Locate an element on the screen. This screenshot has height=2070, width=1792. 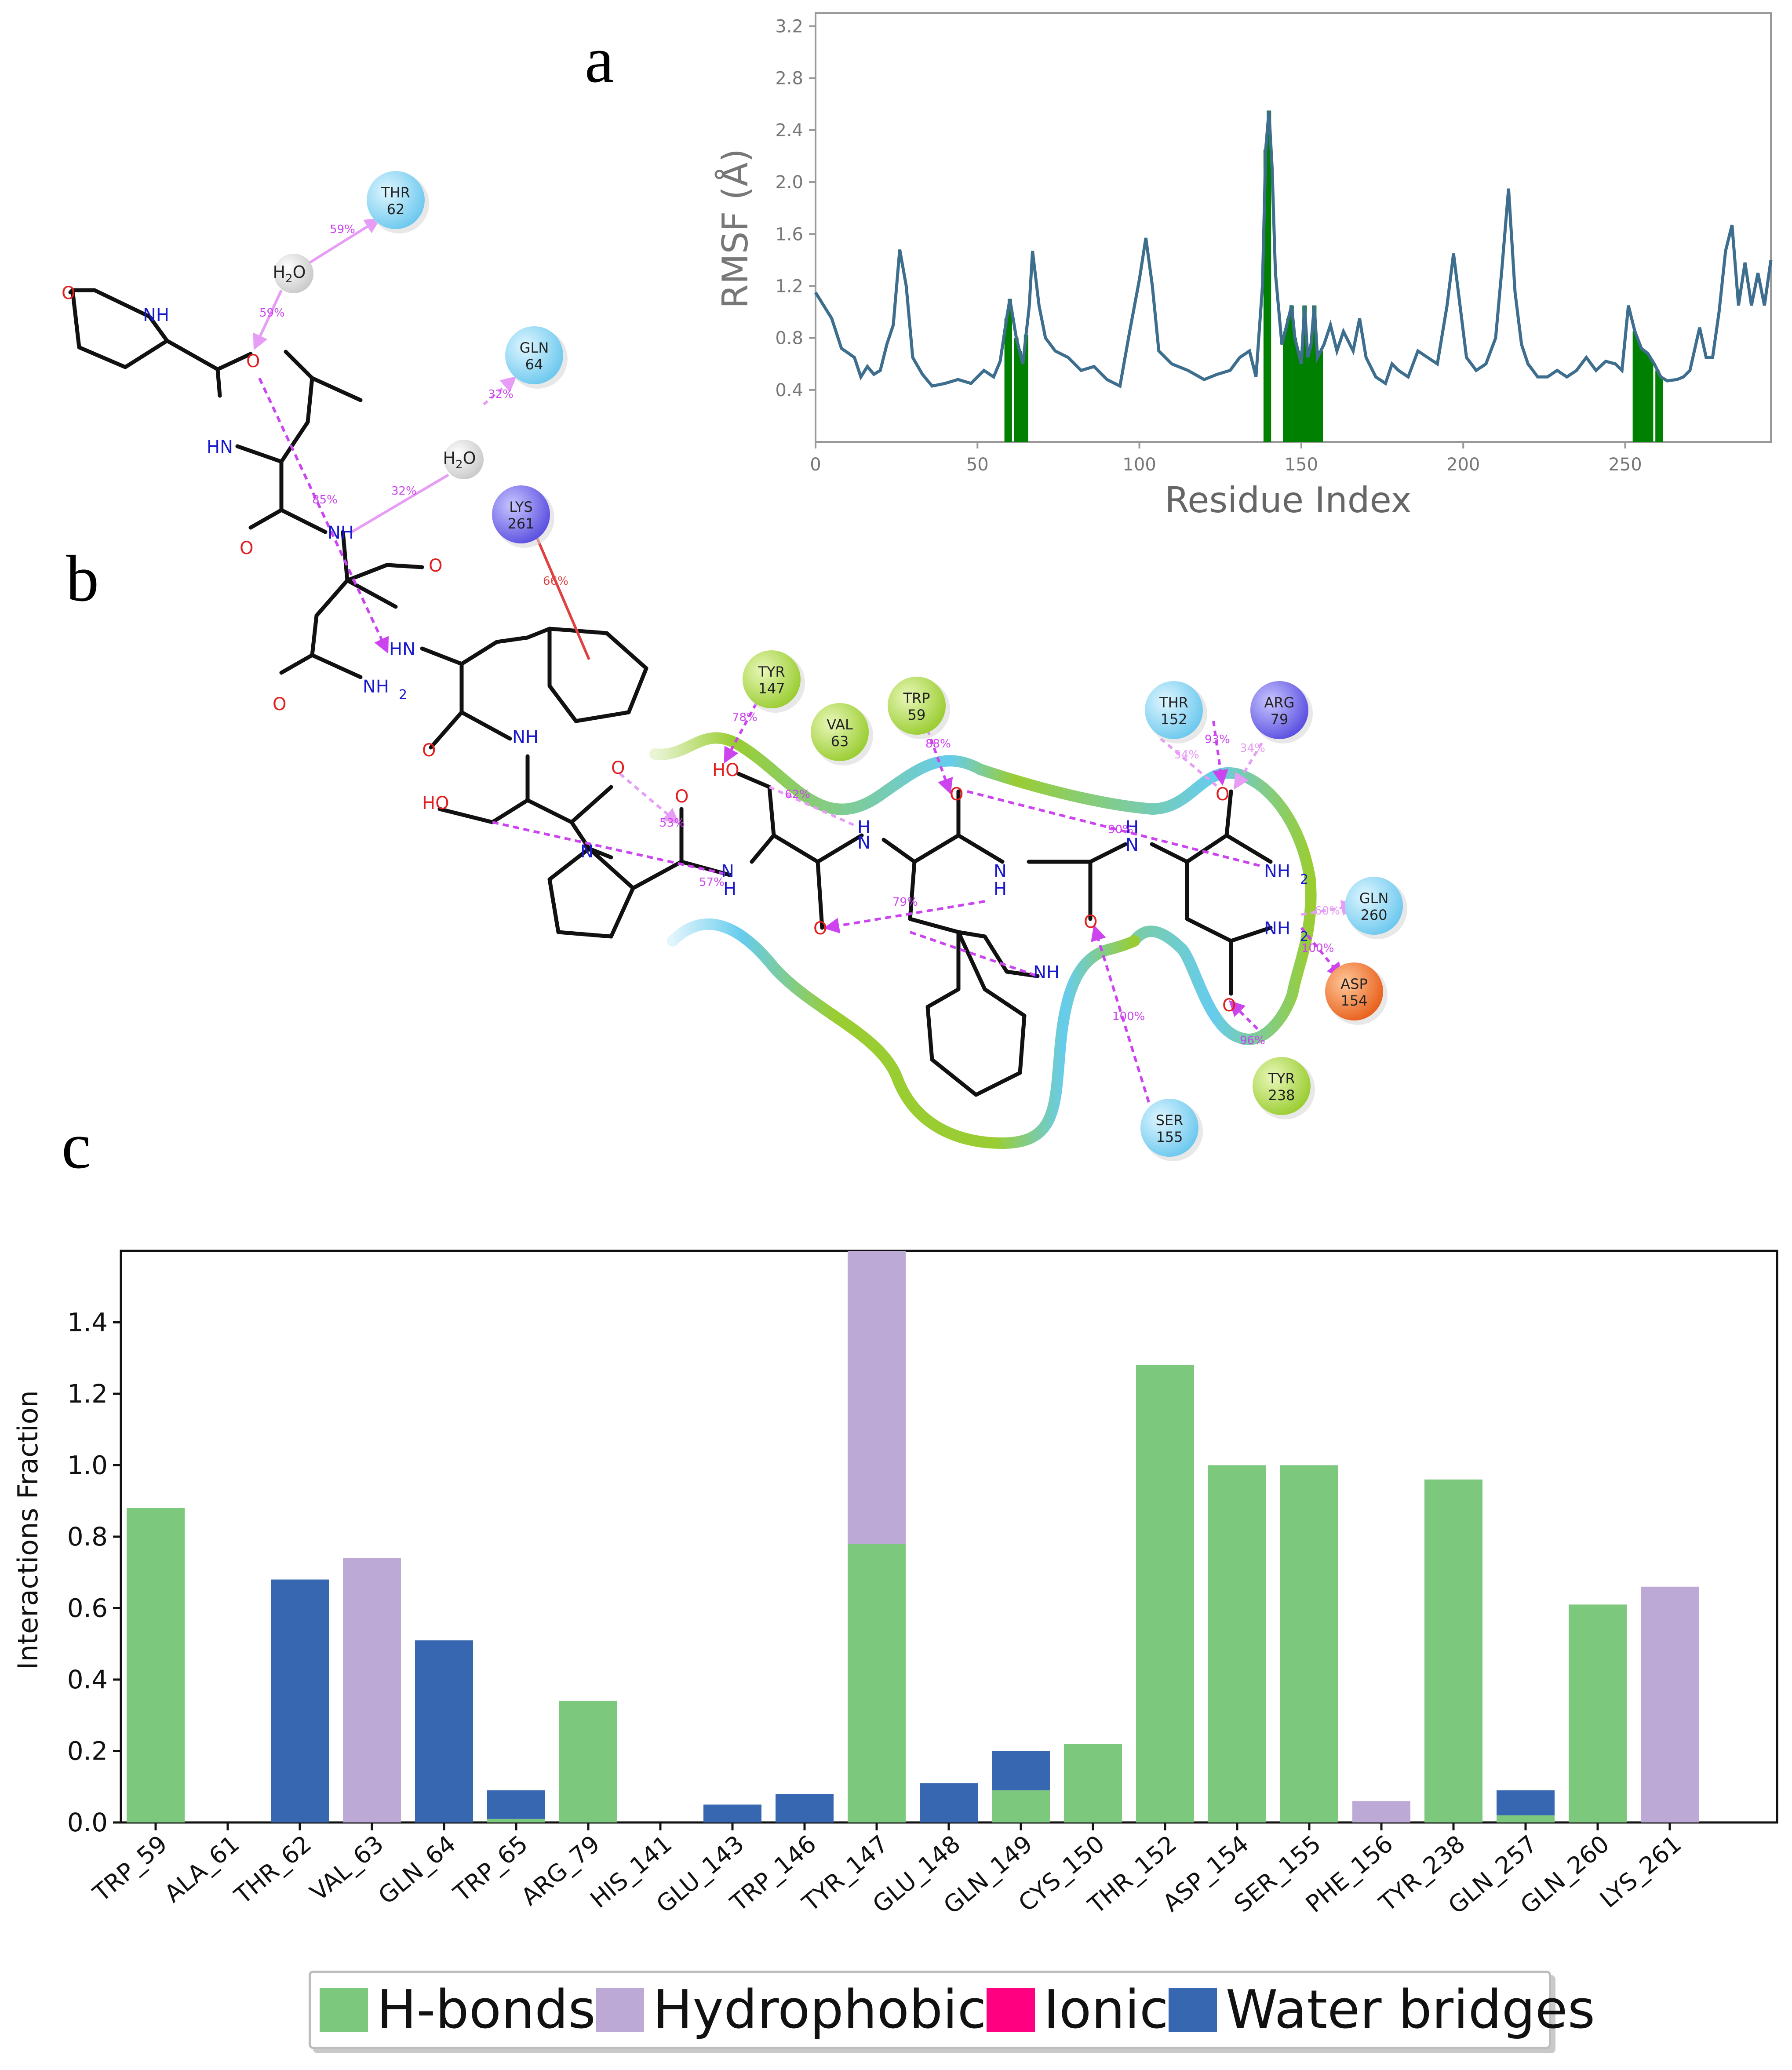
rmsf-y-tick-label: 2.8 is located at coordinates (789, 79).